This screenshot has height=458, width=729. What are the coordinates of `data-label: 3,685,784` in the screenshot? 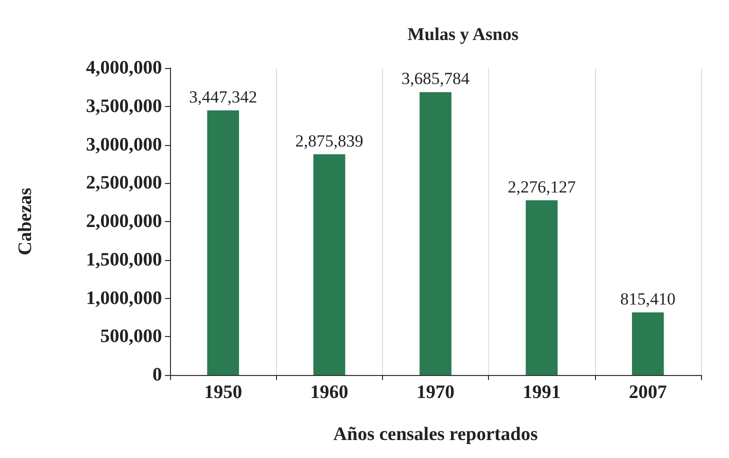 It's located at (436, 78).